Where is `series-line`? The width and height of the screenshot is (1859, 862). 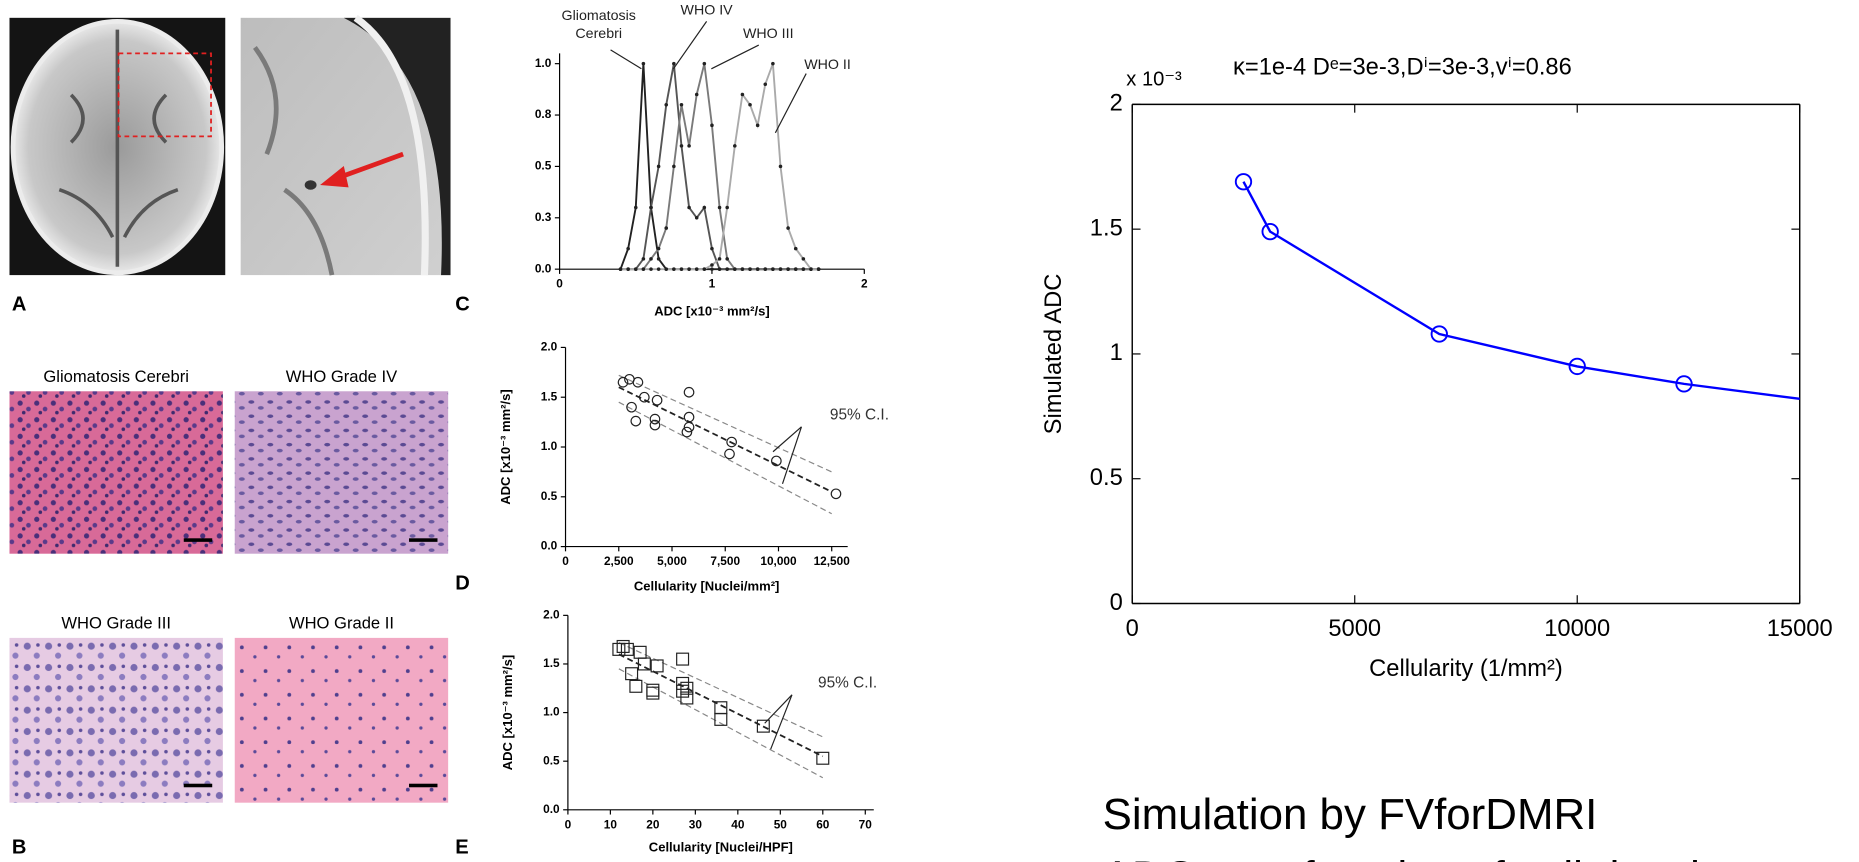 series-line is located at coordinates (1521, 291).